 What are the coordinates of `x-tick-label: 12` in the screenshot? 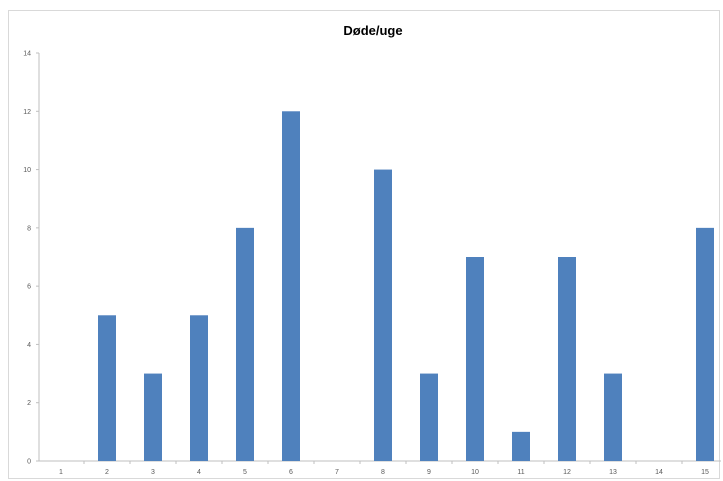 It's located at (567, 472).